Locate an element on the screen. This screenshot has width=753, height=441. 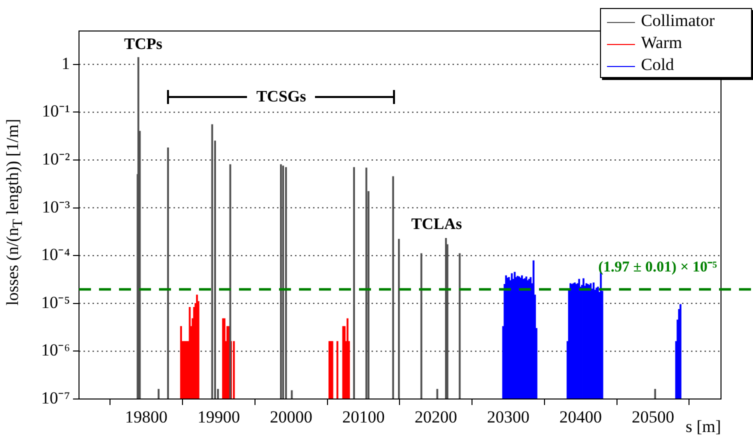
y-tick-label: 10⁻⁷ is located at coordinates (55, 398).